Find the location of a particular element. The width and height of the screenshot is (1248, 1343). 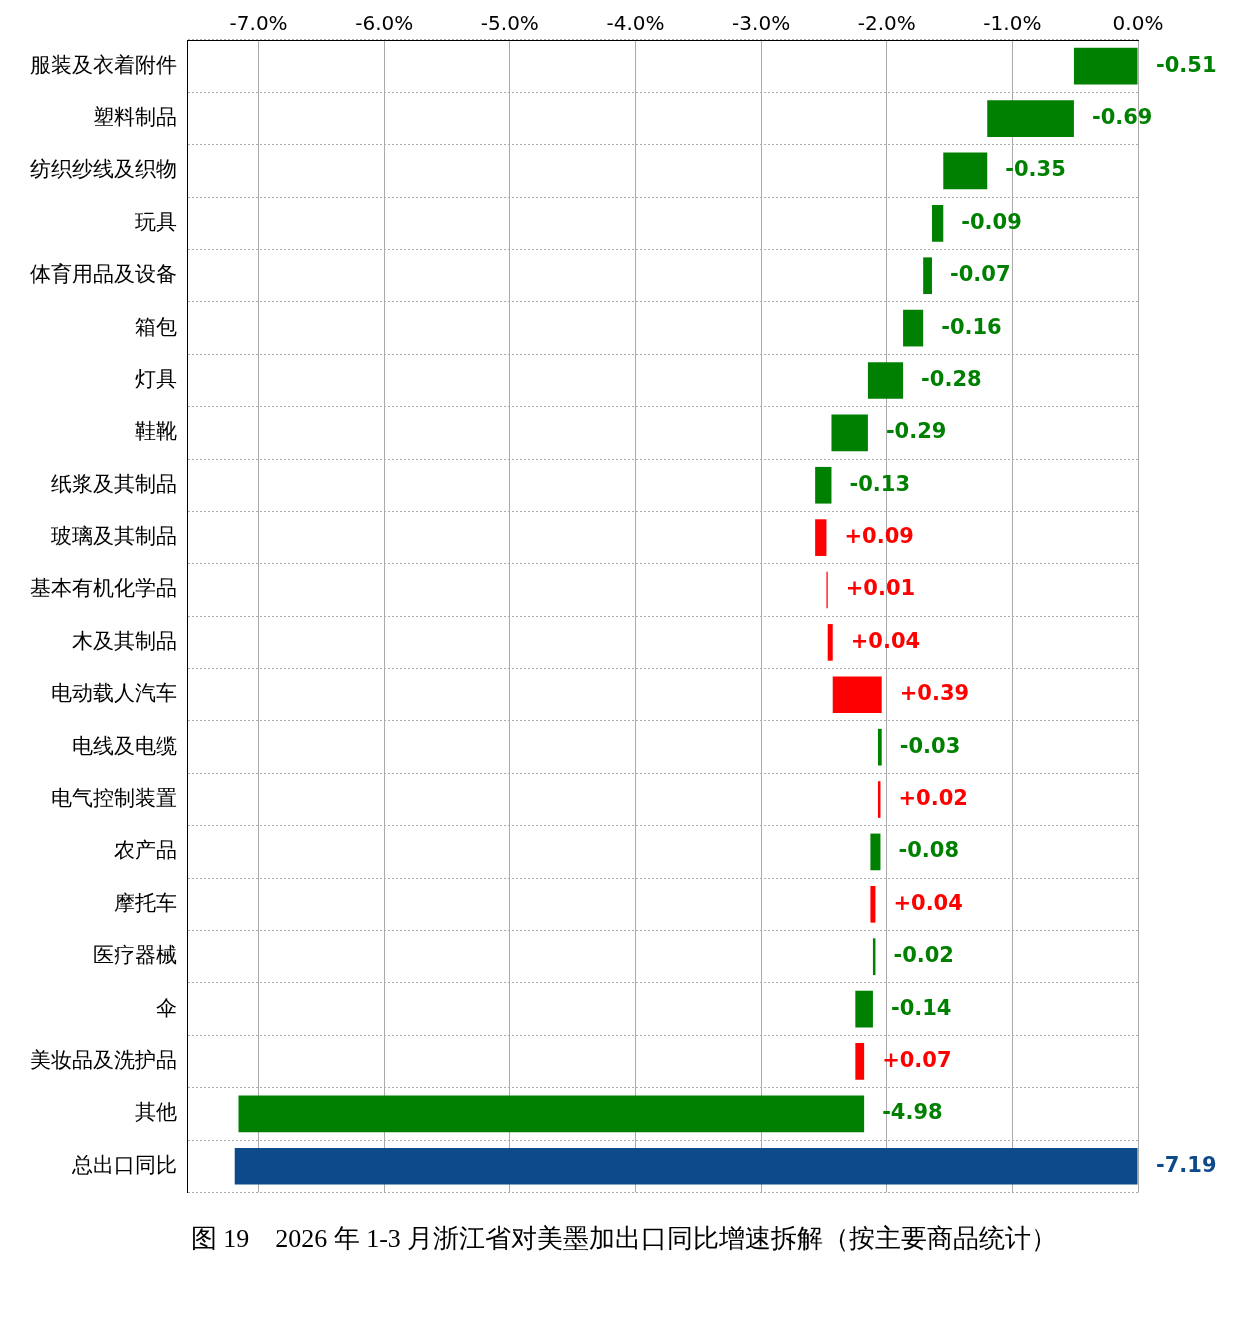

data-label: -0.35 is located at coordinates (1035, 169).